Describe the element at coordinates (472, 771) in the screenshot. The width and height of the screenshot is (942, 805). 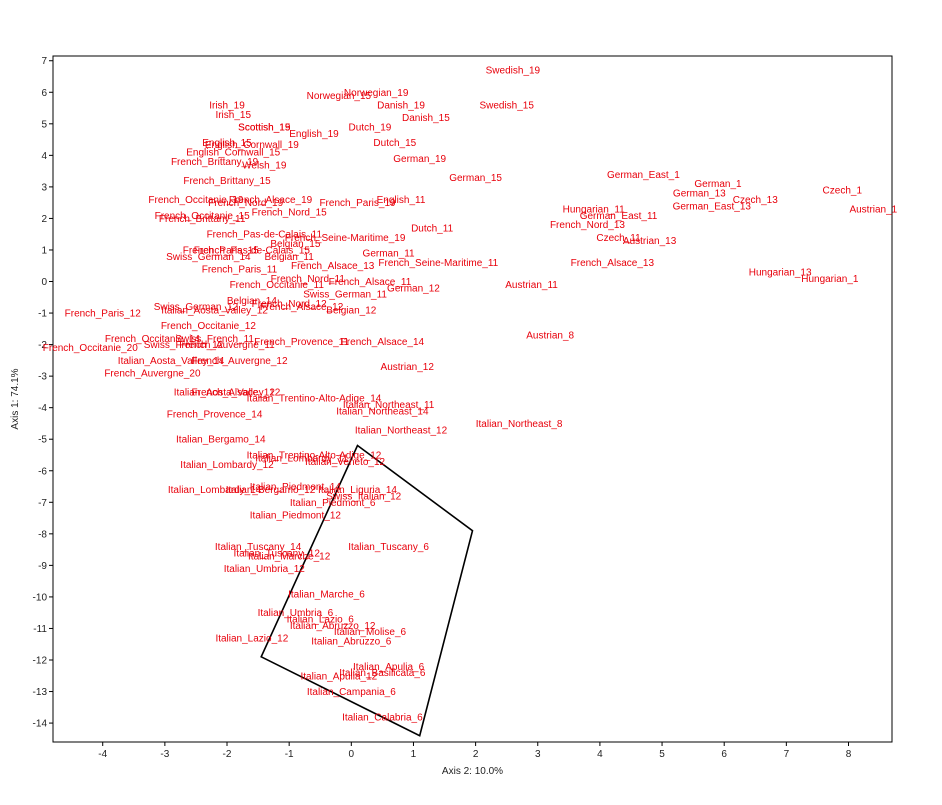
I see `x-axis-title: Axis 2: 10.0%` at that location.